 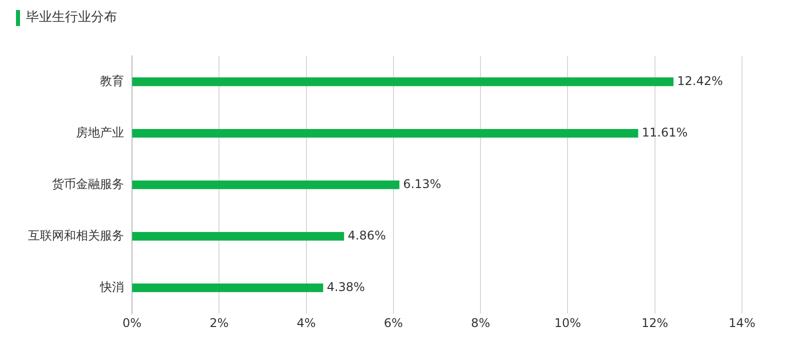 What do you see at coordinates (742, 323) in the screenshot?
I see `x-tick-label: 14%` at bounding box center [742, 323].